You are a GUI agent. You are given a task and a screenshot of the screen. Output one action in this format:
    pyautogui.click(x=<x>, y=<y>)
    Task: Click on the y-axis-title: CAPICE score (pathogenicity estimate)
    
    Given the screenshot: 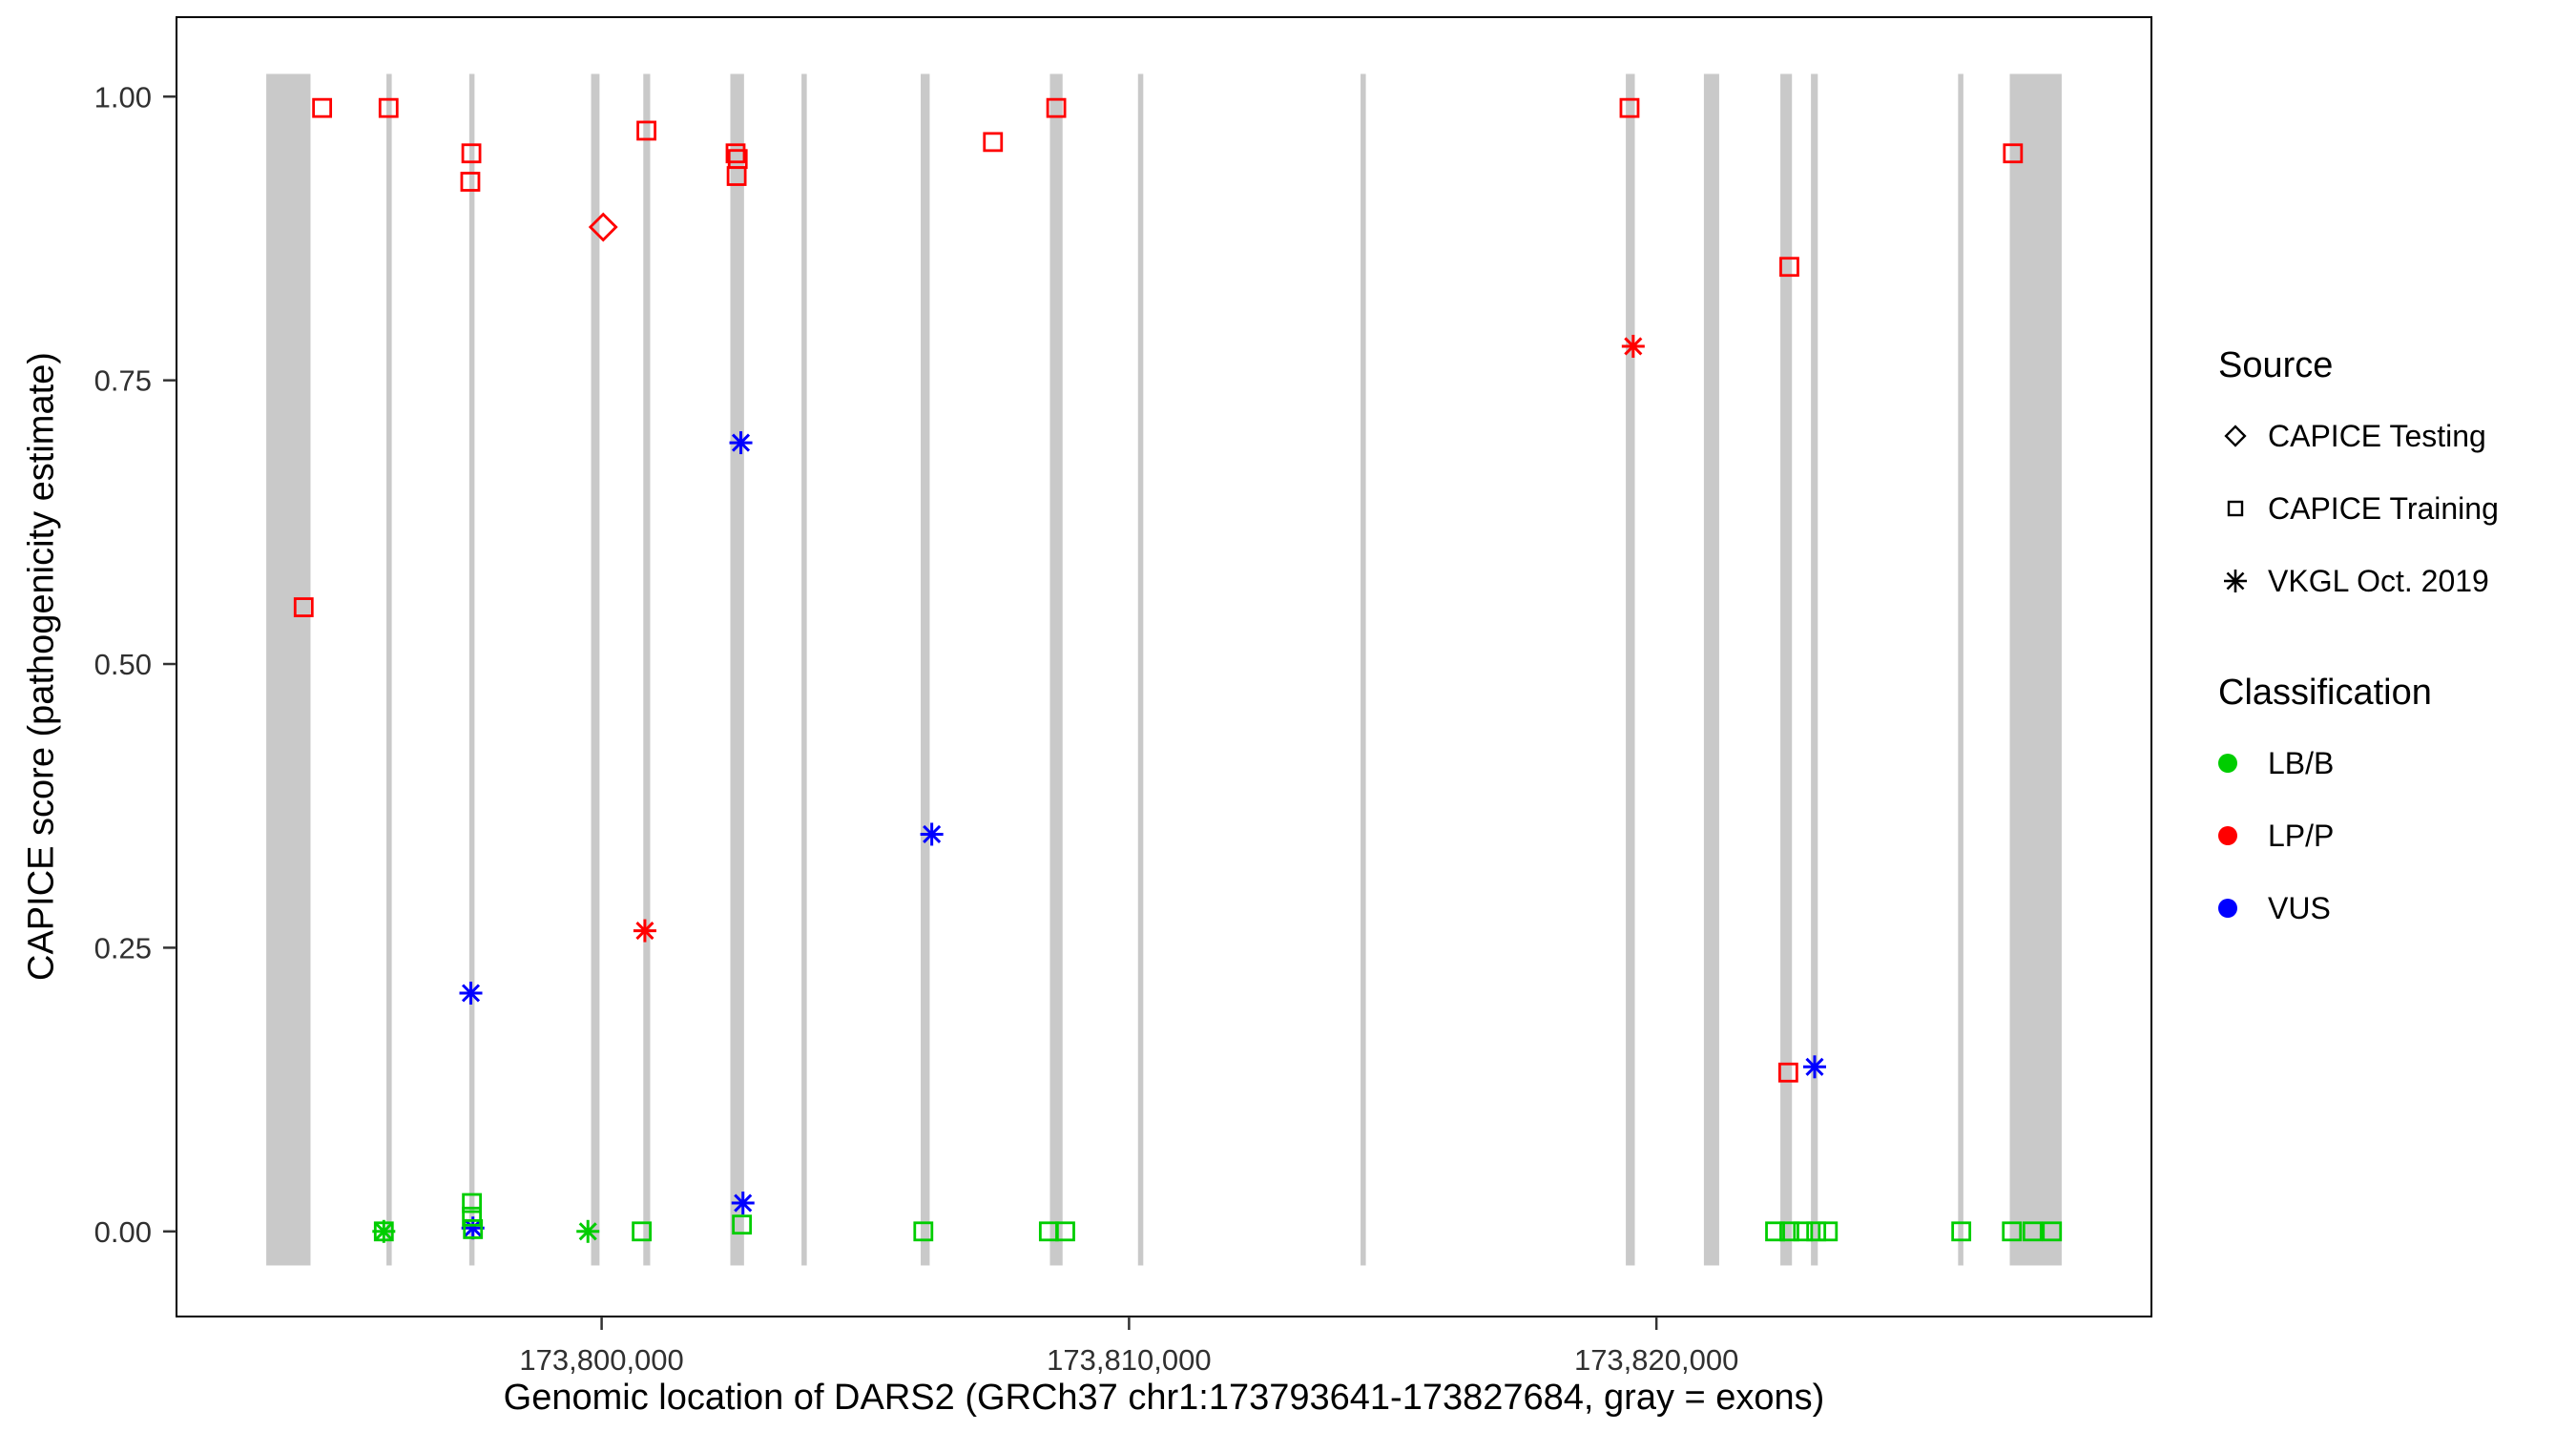 What is the action you would take?
    pyautogui.click(x=41, y=667)
    